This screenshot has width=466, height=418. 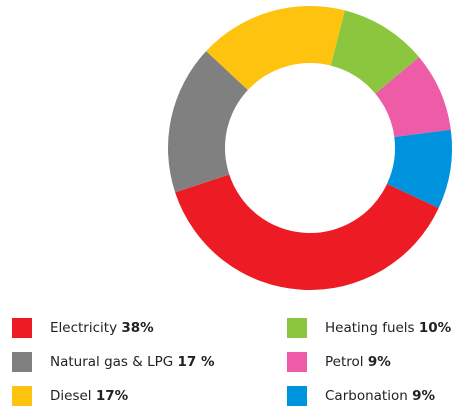 What do you see at coordinates (196, 362) in the screenshot?
I see `legend-value: 17 %` at bounding box center [196, 362].